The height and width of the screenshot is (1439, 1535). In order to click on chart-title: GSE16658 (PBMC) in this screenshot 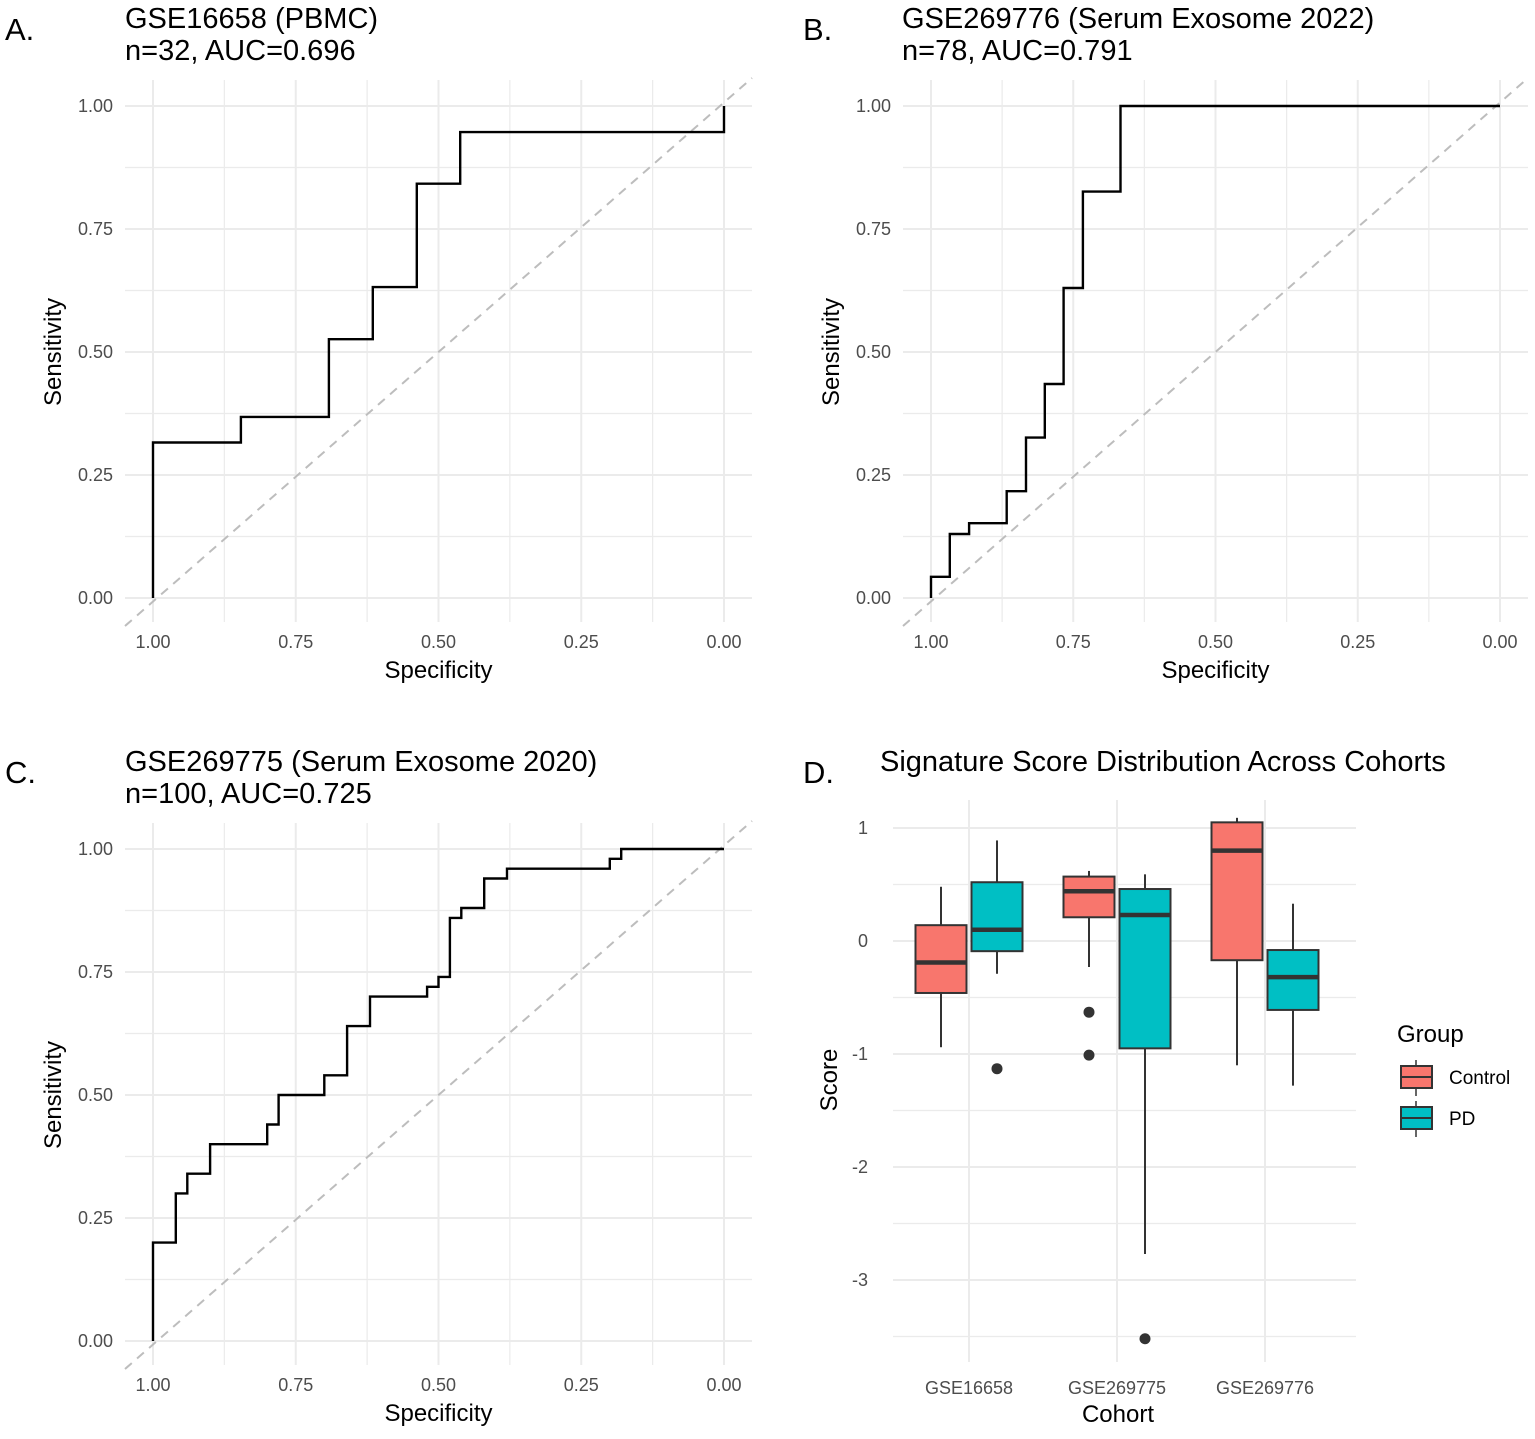, I will do `click(251, 19)`.